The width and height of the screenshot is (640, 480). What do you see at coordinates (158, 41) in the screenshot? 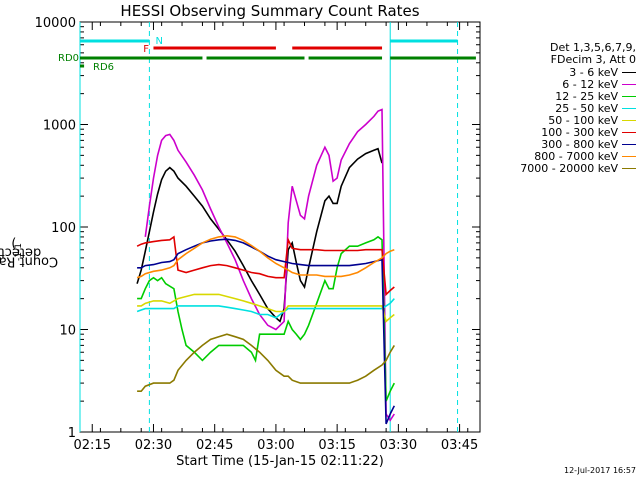
I see `flag-label-n: N` at bounding box center [158, 41].